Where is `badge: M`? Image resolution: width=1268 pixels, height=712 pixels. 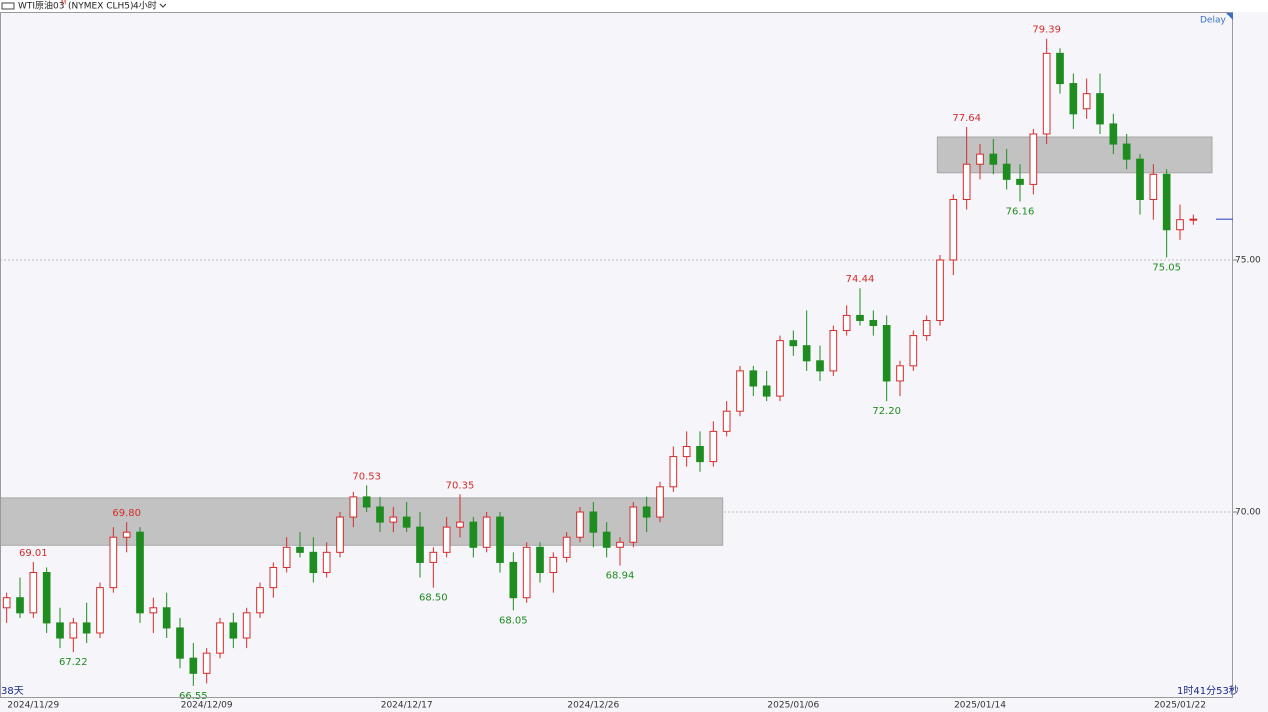
badge: M is located at coordinates (63, 3).